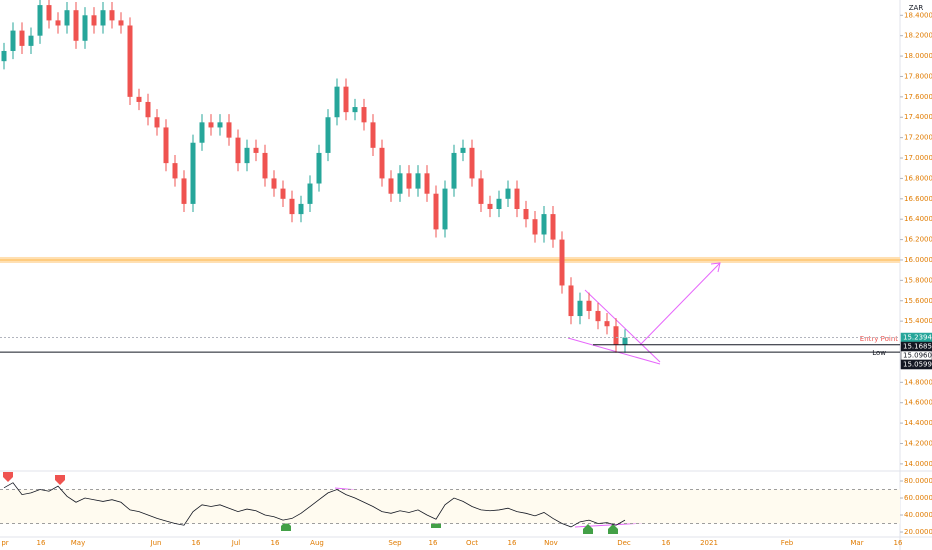 This screenshot has width=932, height=550. What do you see at coordinates (918, 260) in the screenshot?
I see `y-tick-label: 16.00000` at bounding box center [918, 260].